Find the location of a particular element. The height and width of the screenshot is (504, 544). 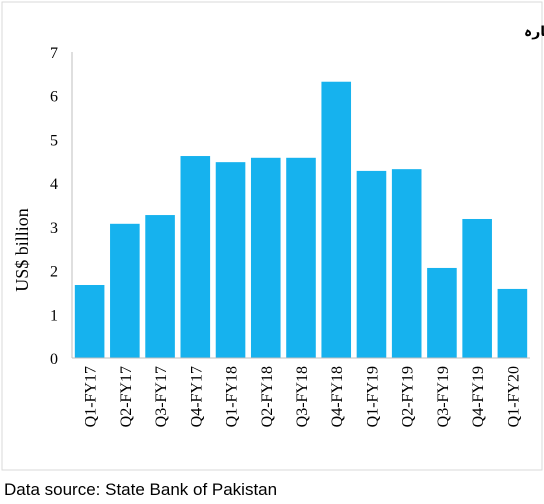

x-tick-label: Q1-FY18 is located at coordinates (232, 396).